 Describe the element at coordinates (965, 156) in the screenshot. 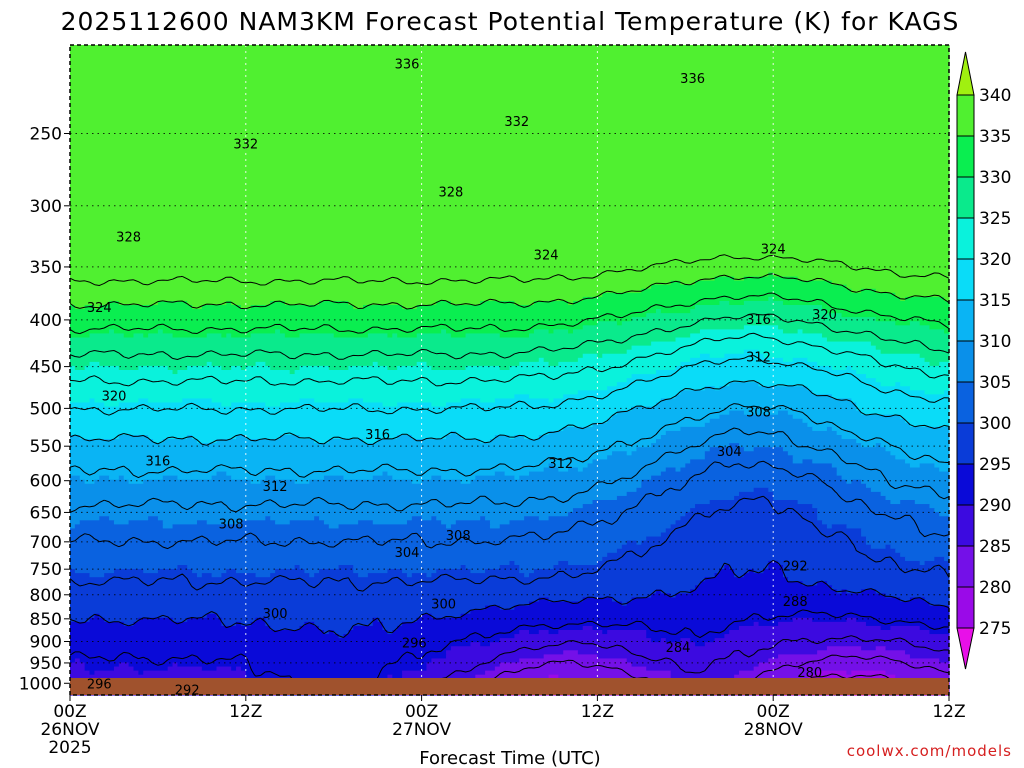

I see `colorbar-swatch` at that location.